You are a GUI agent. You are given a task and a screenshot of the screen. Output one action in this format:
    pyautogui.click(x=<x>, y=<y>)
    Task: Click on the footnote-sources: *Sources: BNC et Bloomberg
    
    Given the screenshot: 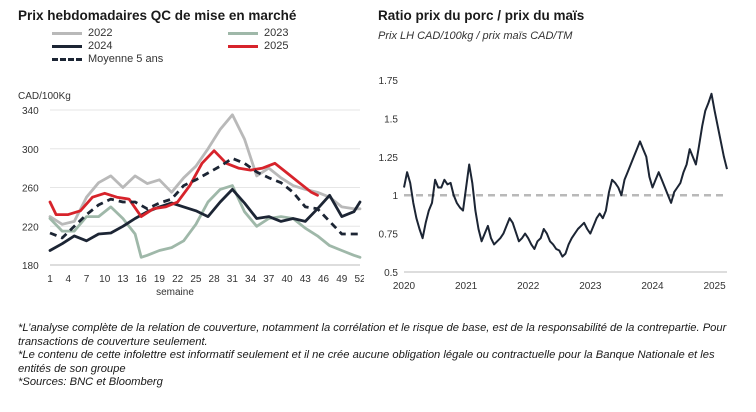 What is the action you would take?
    pyautogui.click(x=90, y=382)
    